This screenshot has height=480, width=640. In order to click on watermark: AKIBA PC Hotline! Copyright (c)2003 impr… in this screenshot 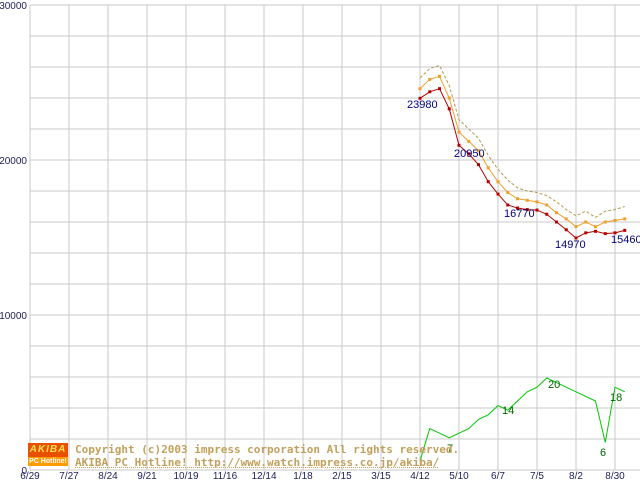, I will do `click(243, 456)`.